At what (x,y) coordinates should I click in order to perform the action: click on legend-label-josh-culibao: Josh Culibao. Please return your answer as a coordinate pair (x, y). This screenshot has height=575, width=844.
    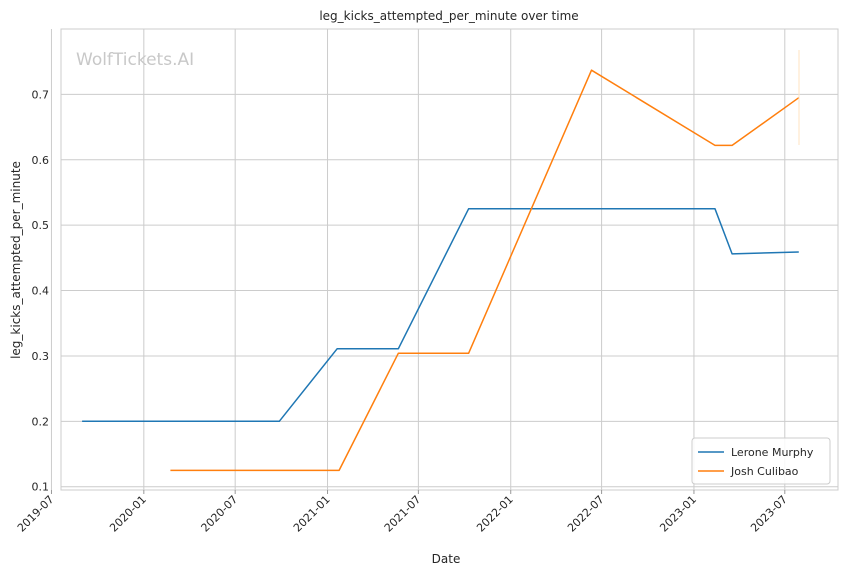
    Looking at the image, I should click on (764, 471).